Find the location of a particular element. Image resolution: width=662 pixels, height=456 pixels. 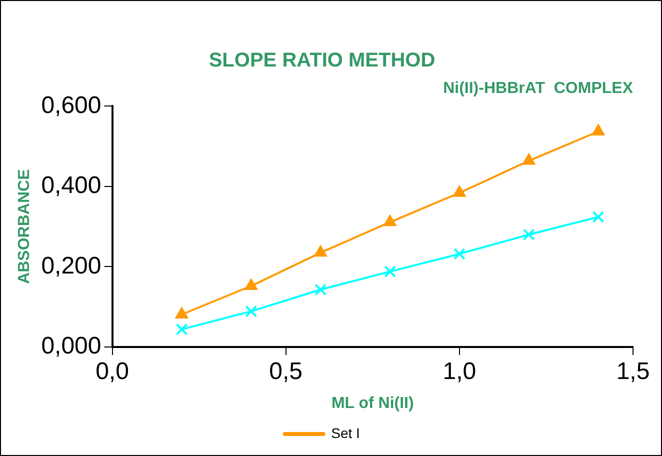

y-tick-label: 0,400 is located at coordinates (71, 186).